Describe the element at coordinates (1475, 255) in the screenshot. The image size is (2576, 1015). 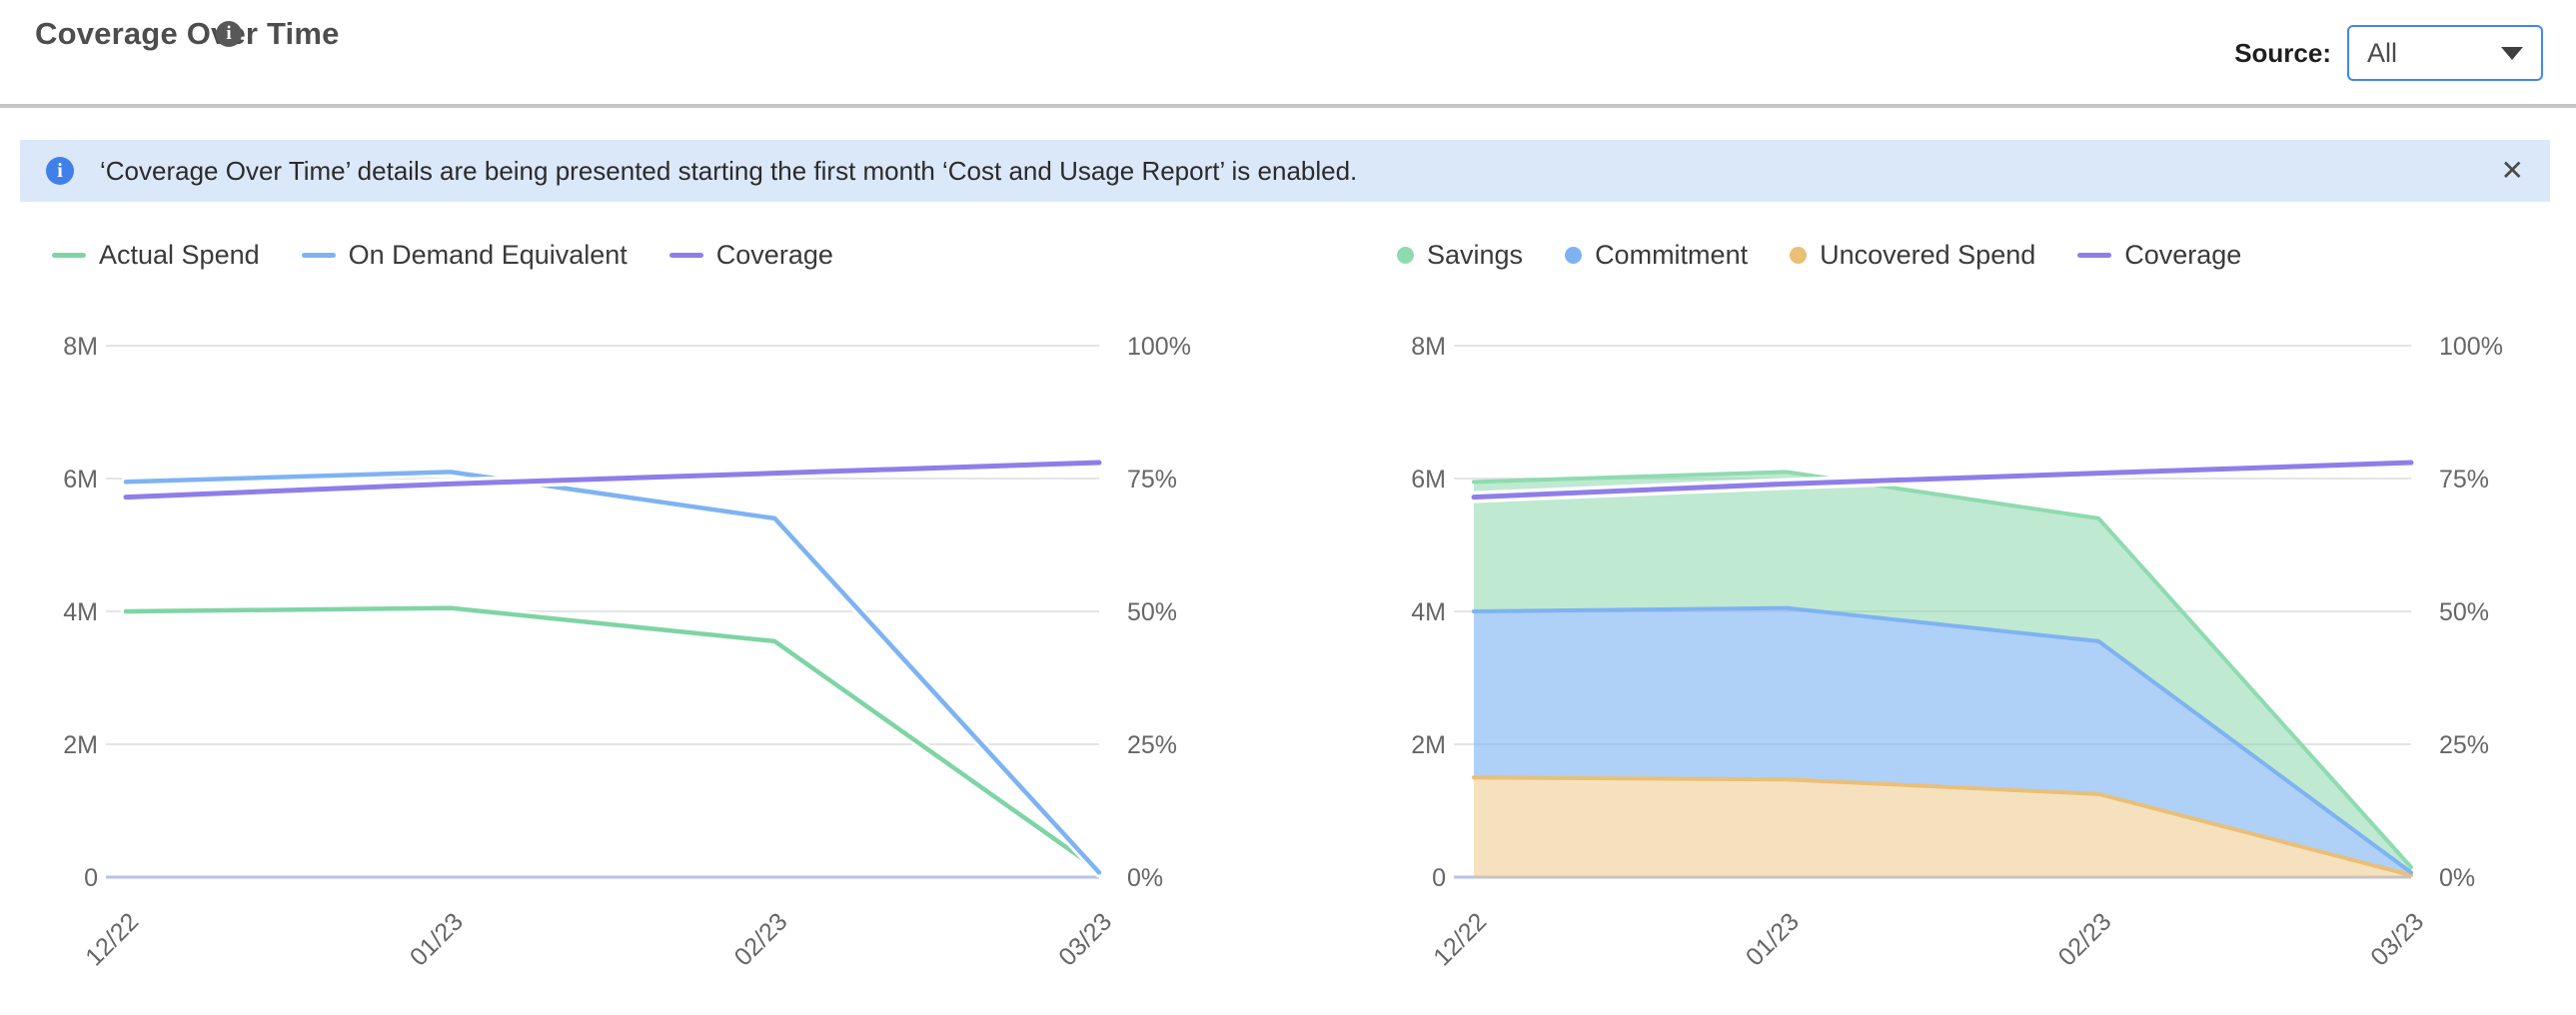
I see `legend-label: Savings` at that location.